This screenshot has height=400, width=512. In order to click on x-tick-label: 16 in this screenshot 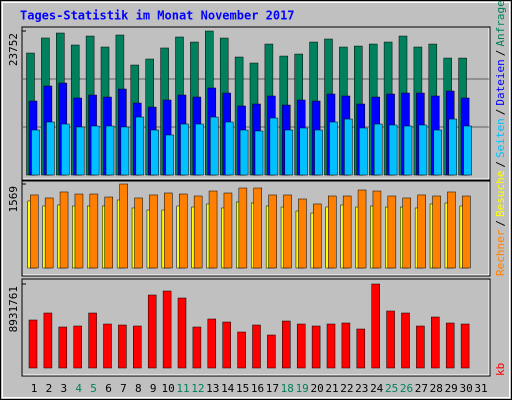, I will do `click(257, 388)`.